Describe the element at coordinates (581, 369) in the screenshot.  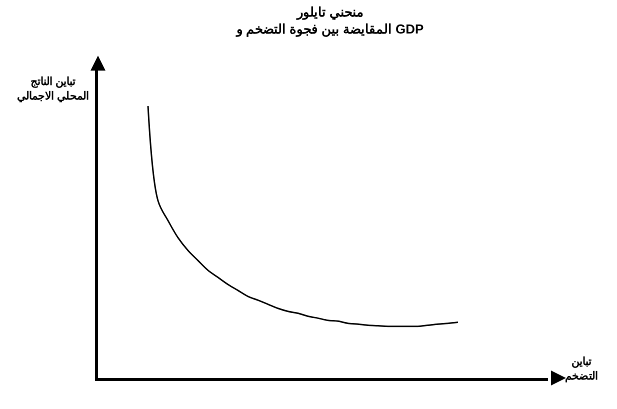
I see `x-axis-title: تباين التضخم` at that location.